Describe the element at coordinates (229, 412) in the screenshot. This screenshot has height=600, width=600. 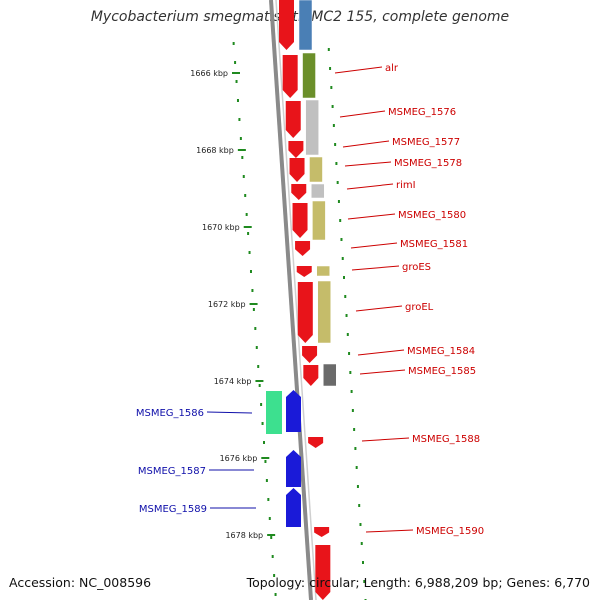
I see `reverse-gene-leader` at that location.